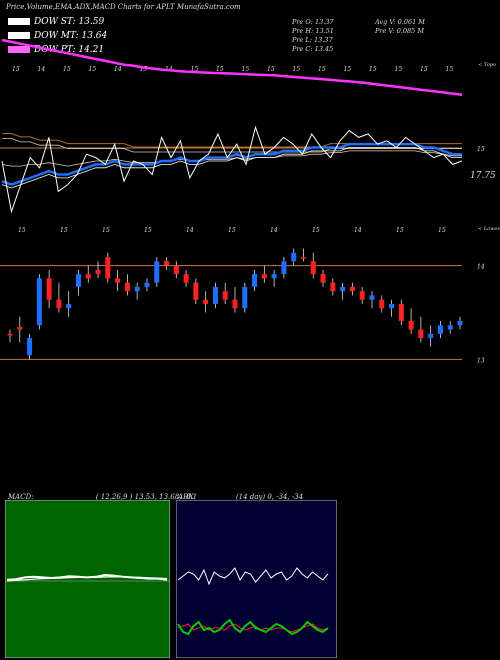  I want to click on dow-pt-line, so click(232, 67).